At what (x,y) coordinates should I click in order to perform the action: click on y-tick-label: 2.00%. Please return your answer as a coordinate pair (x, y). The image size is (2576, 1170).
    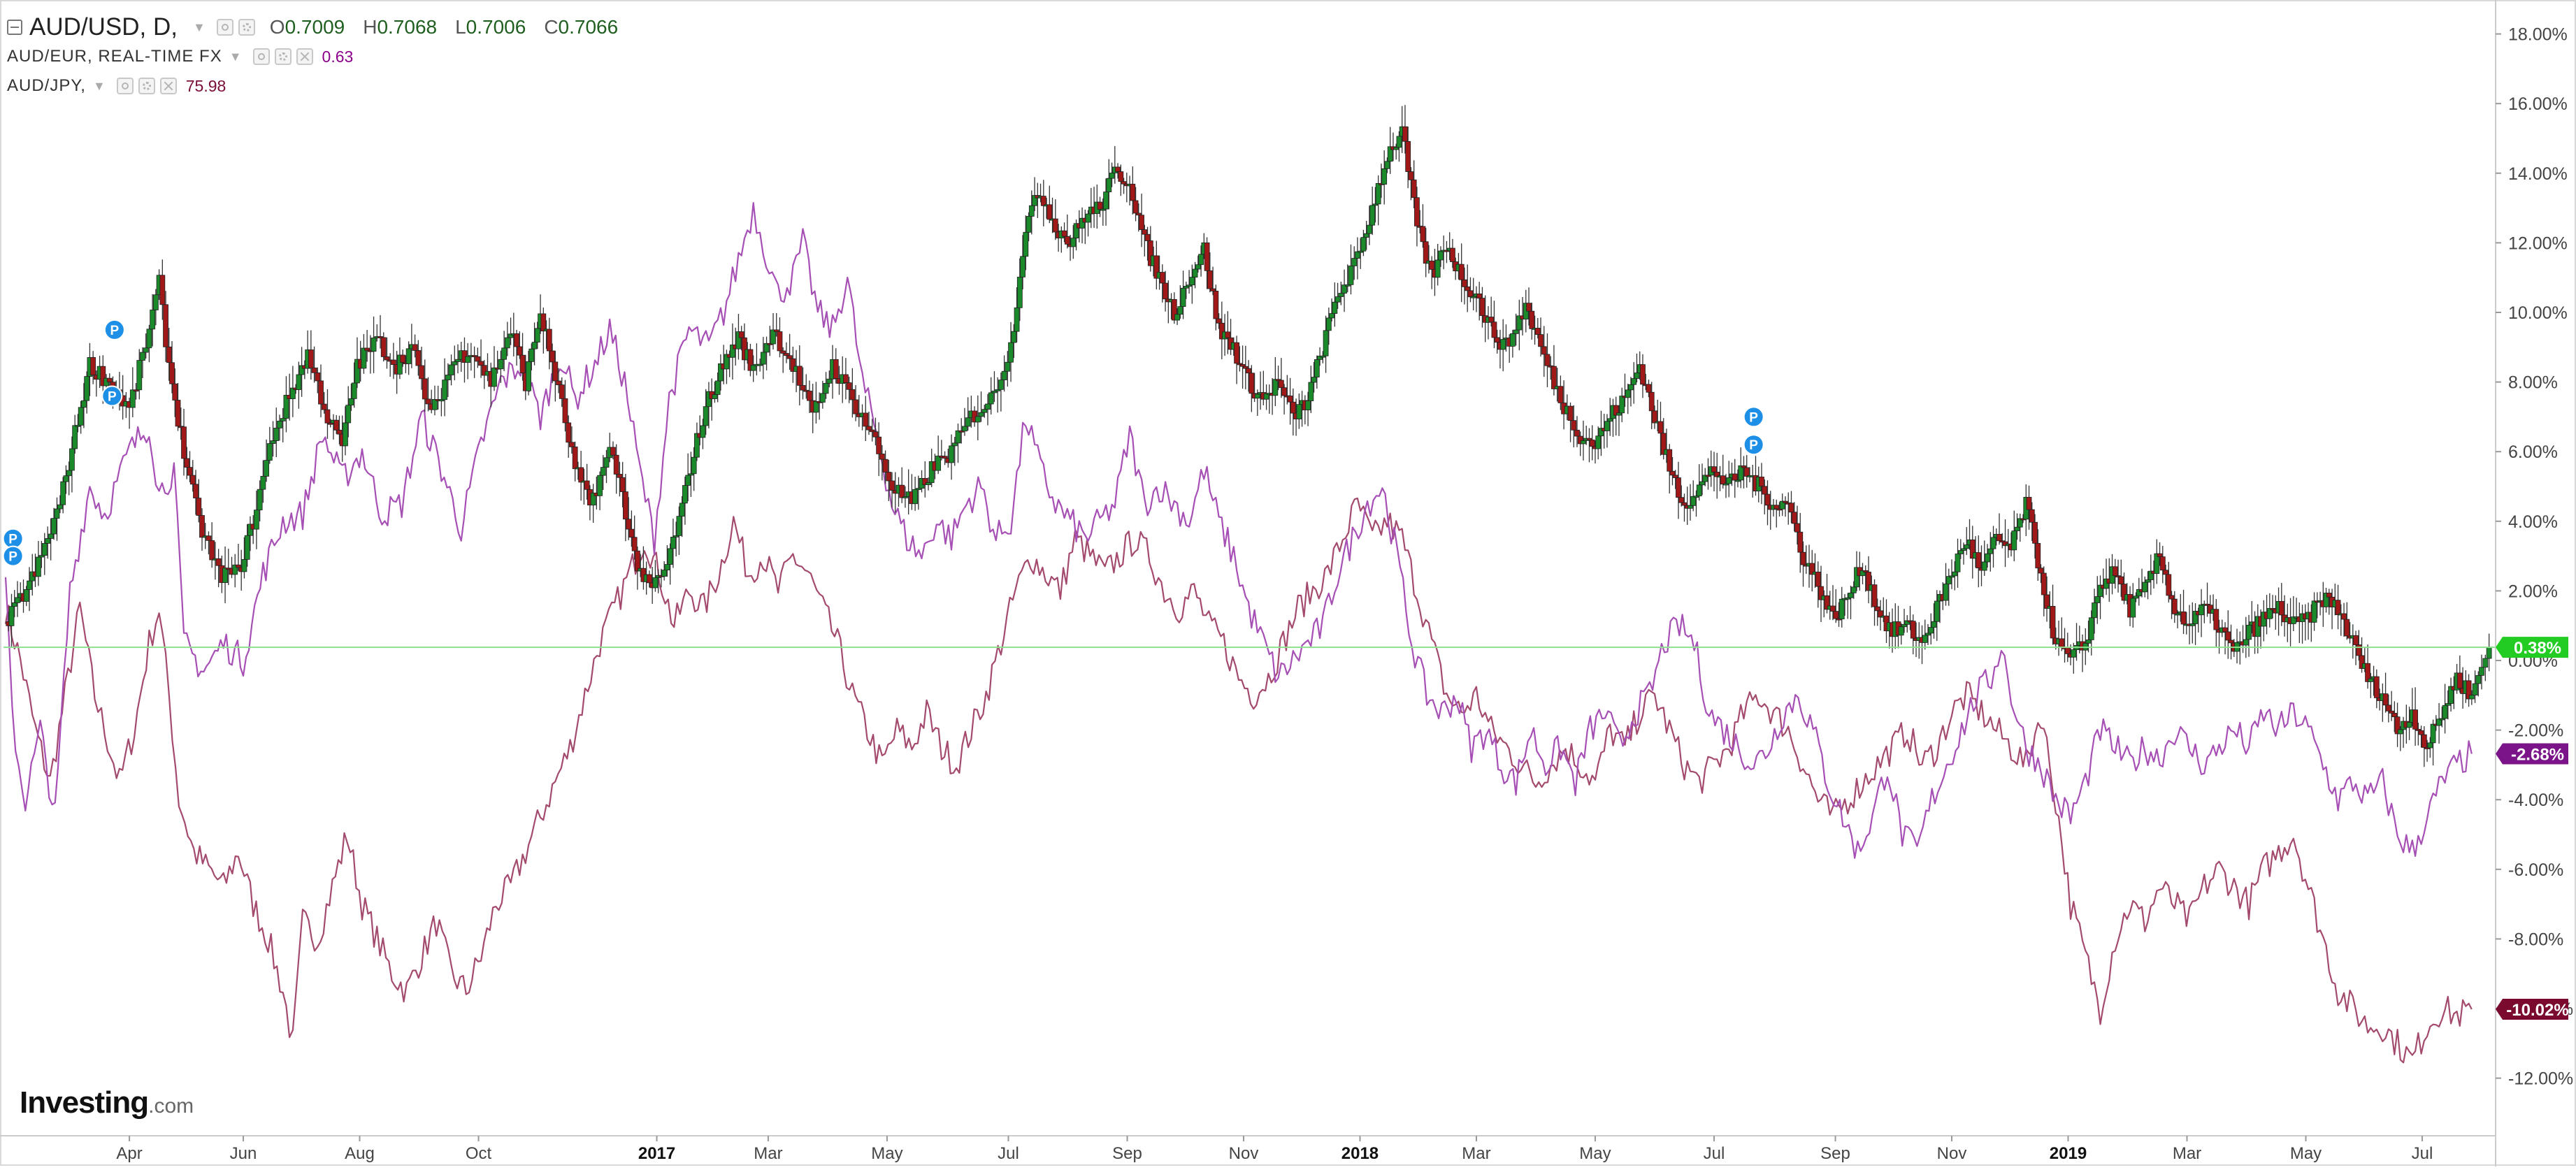
    Looking at the image, I should click on (2533, 592).